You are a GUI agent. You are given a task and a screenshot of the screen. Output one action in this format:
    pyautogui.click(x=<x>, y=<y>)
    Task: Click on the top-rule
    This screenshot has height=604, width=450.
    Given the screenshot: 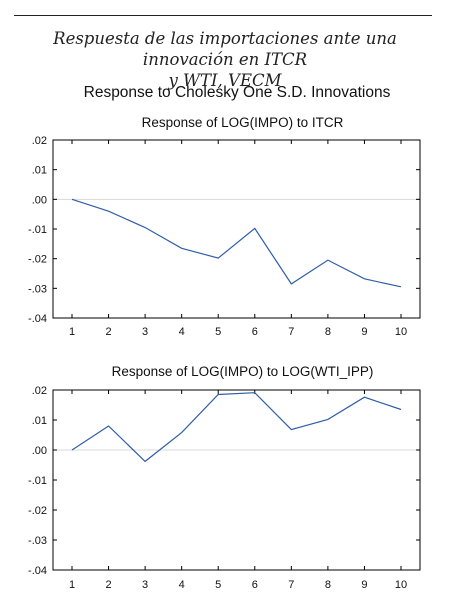 What is the action you would take?
    pyautogui.click(x=223, y=15)
    